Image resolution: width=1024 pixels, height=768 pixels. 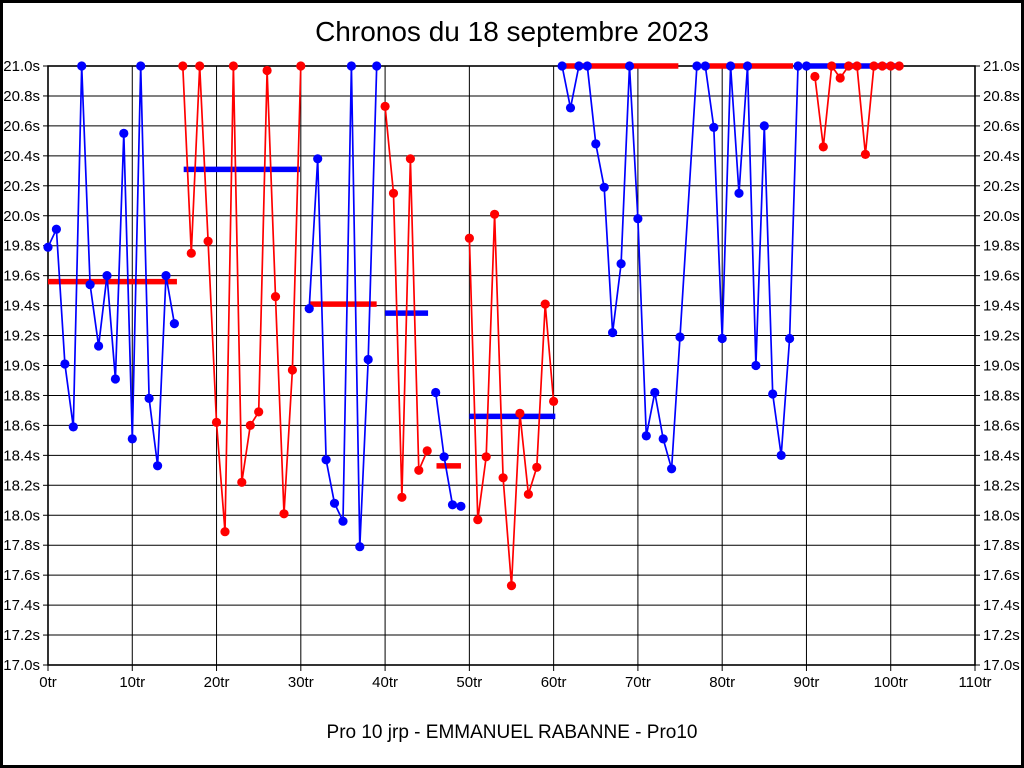 What do you see at coordinates (21, 306) in the screenshot?
I see `y-tick-label-left: 19.4s` at bounding box center [21, 306].